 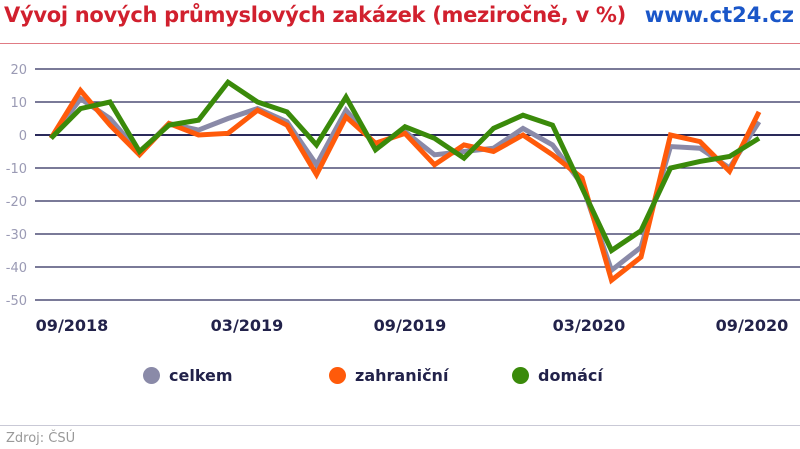 I want to click on legend-dot-zahranicni, so click(x=337, y=375).